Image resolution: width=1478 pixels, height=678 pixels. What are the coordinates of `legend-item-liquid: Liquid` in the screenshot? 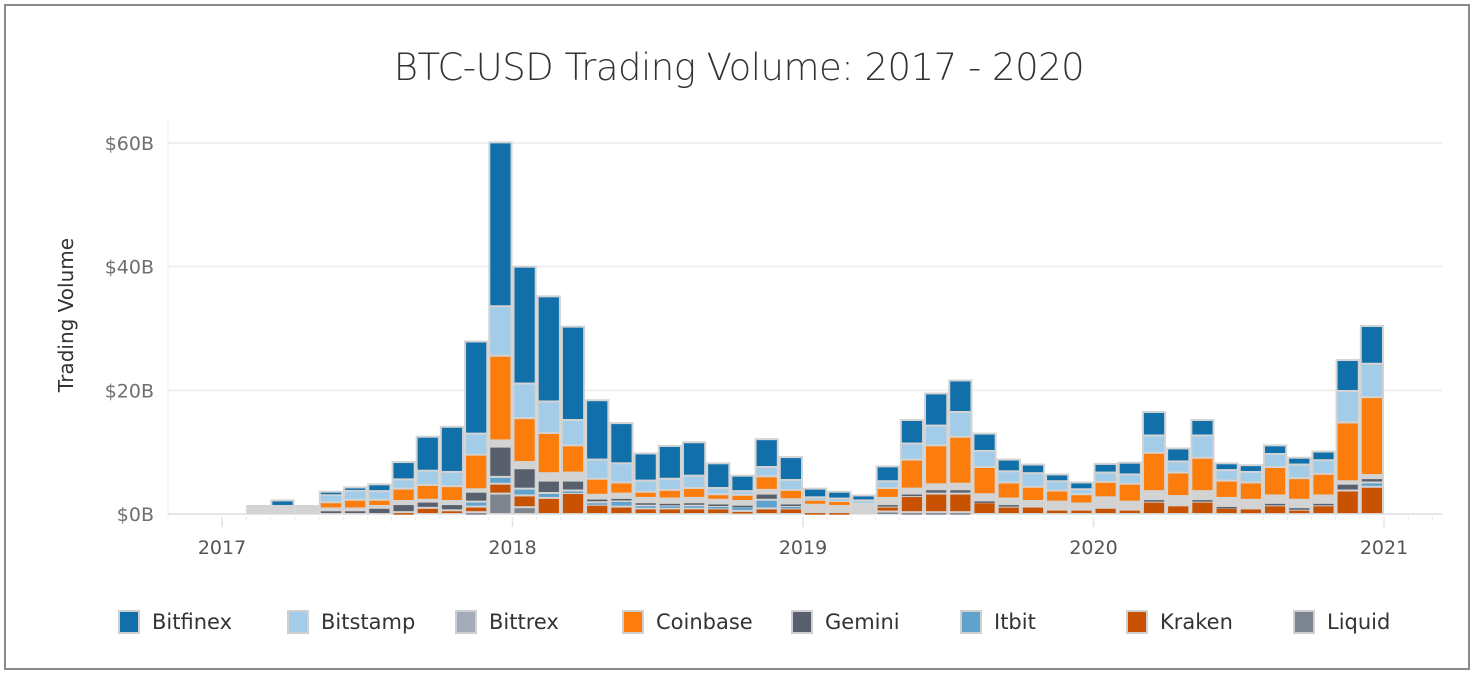 It's located at (1341, 622).